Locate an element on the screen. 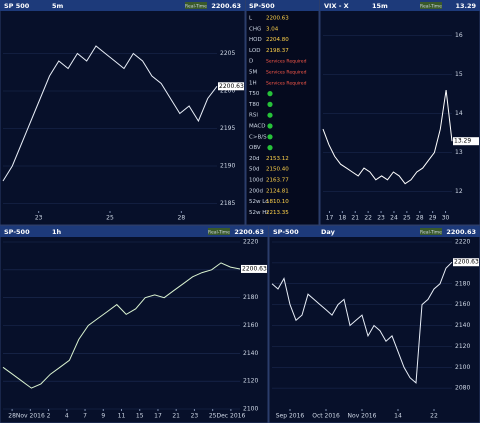  row-label: 20d is located at coordinates (254, 159).